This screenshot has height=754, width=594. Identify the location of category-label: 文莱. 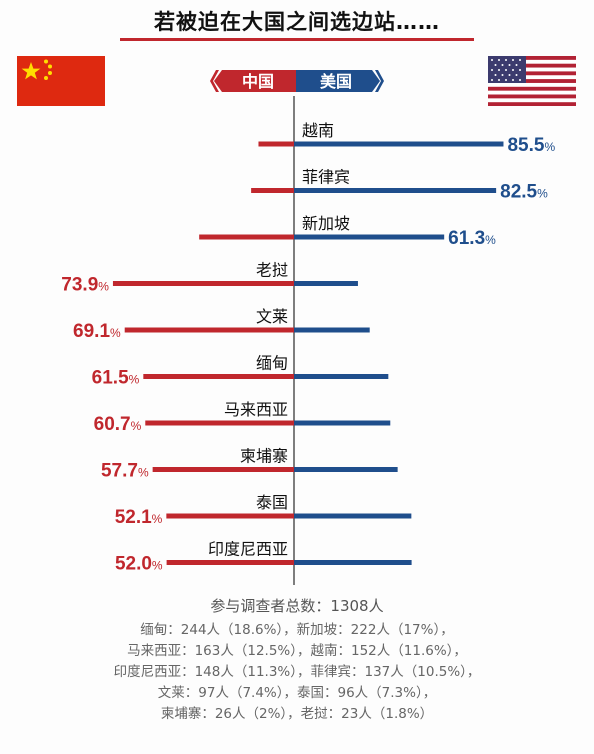
(272, 316).